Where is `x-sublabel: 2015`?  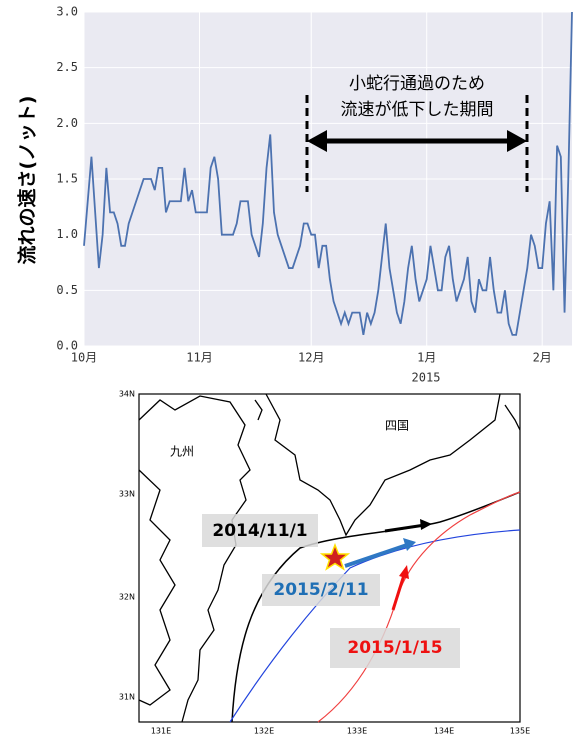
x-sublabel: 2015 is located at coordinates (426, 378).